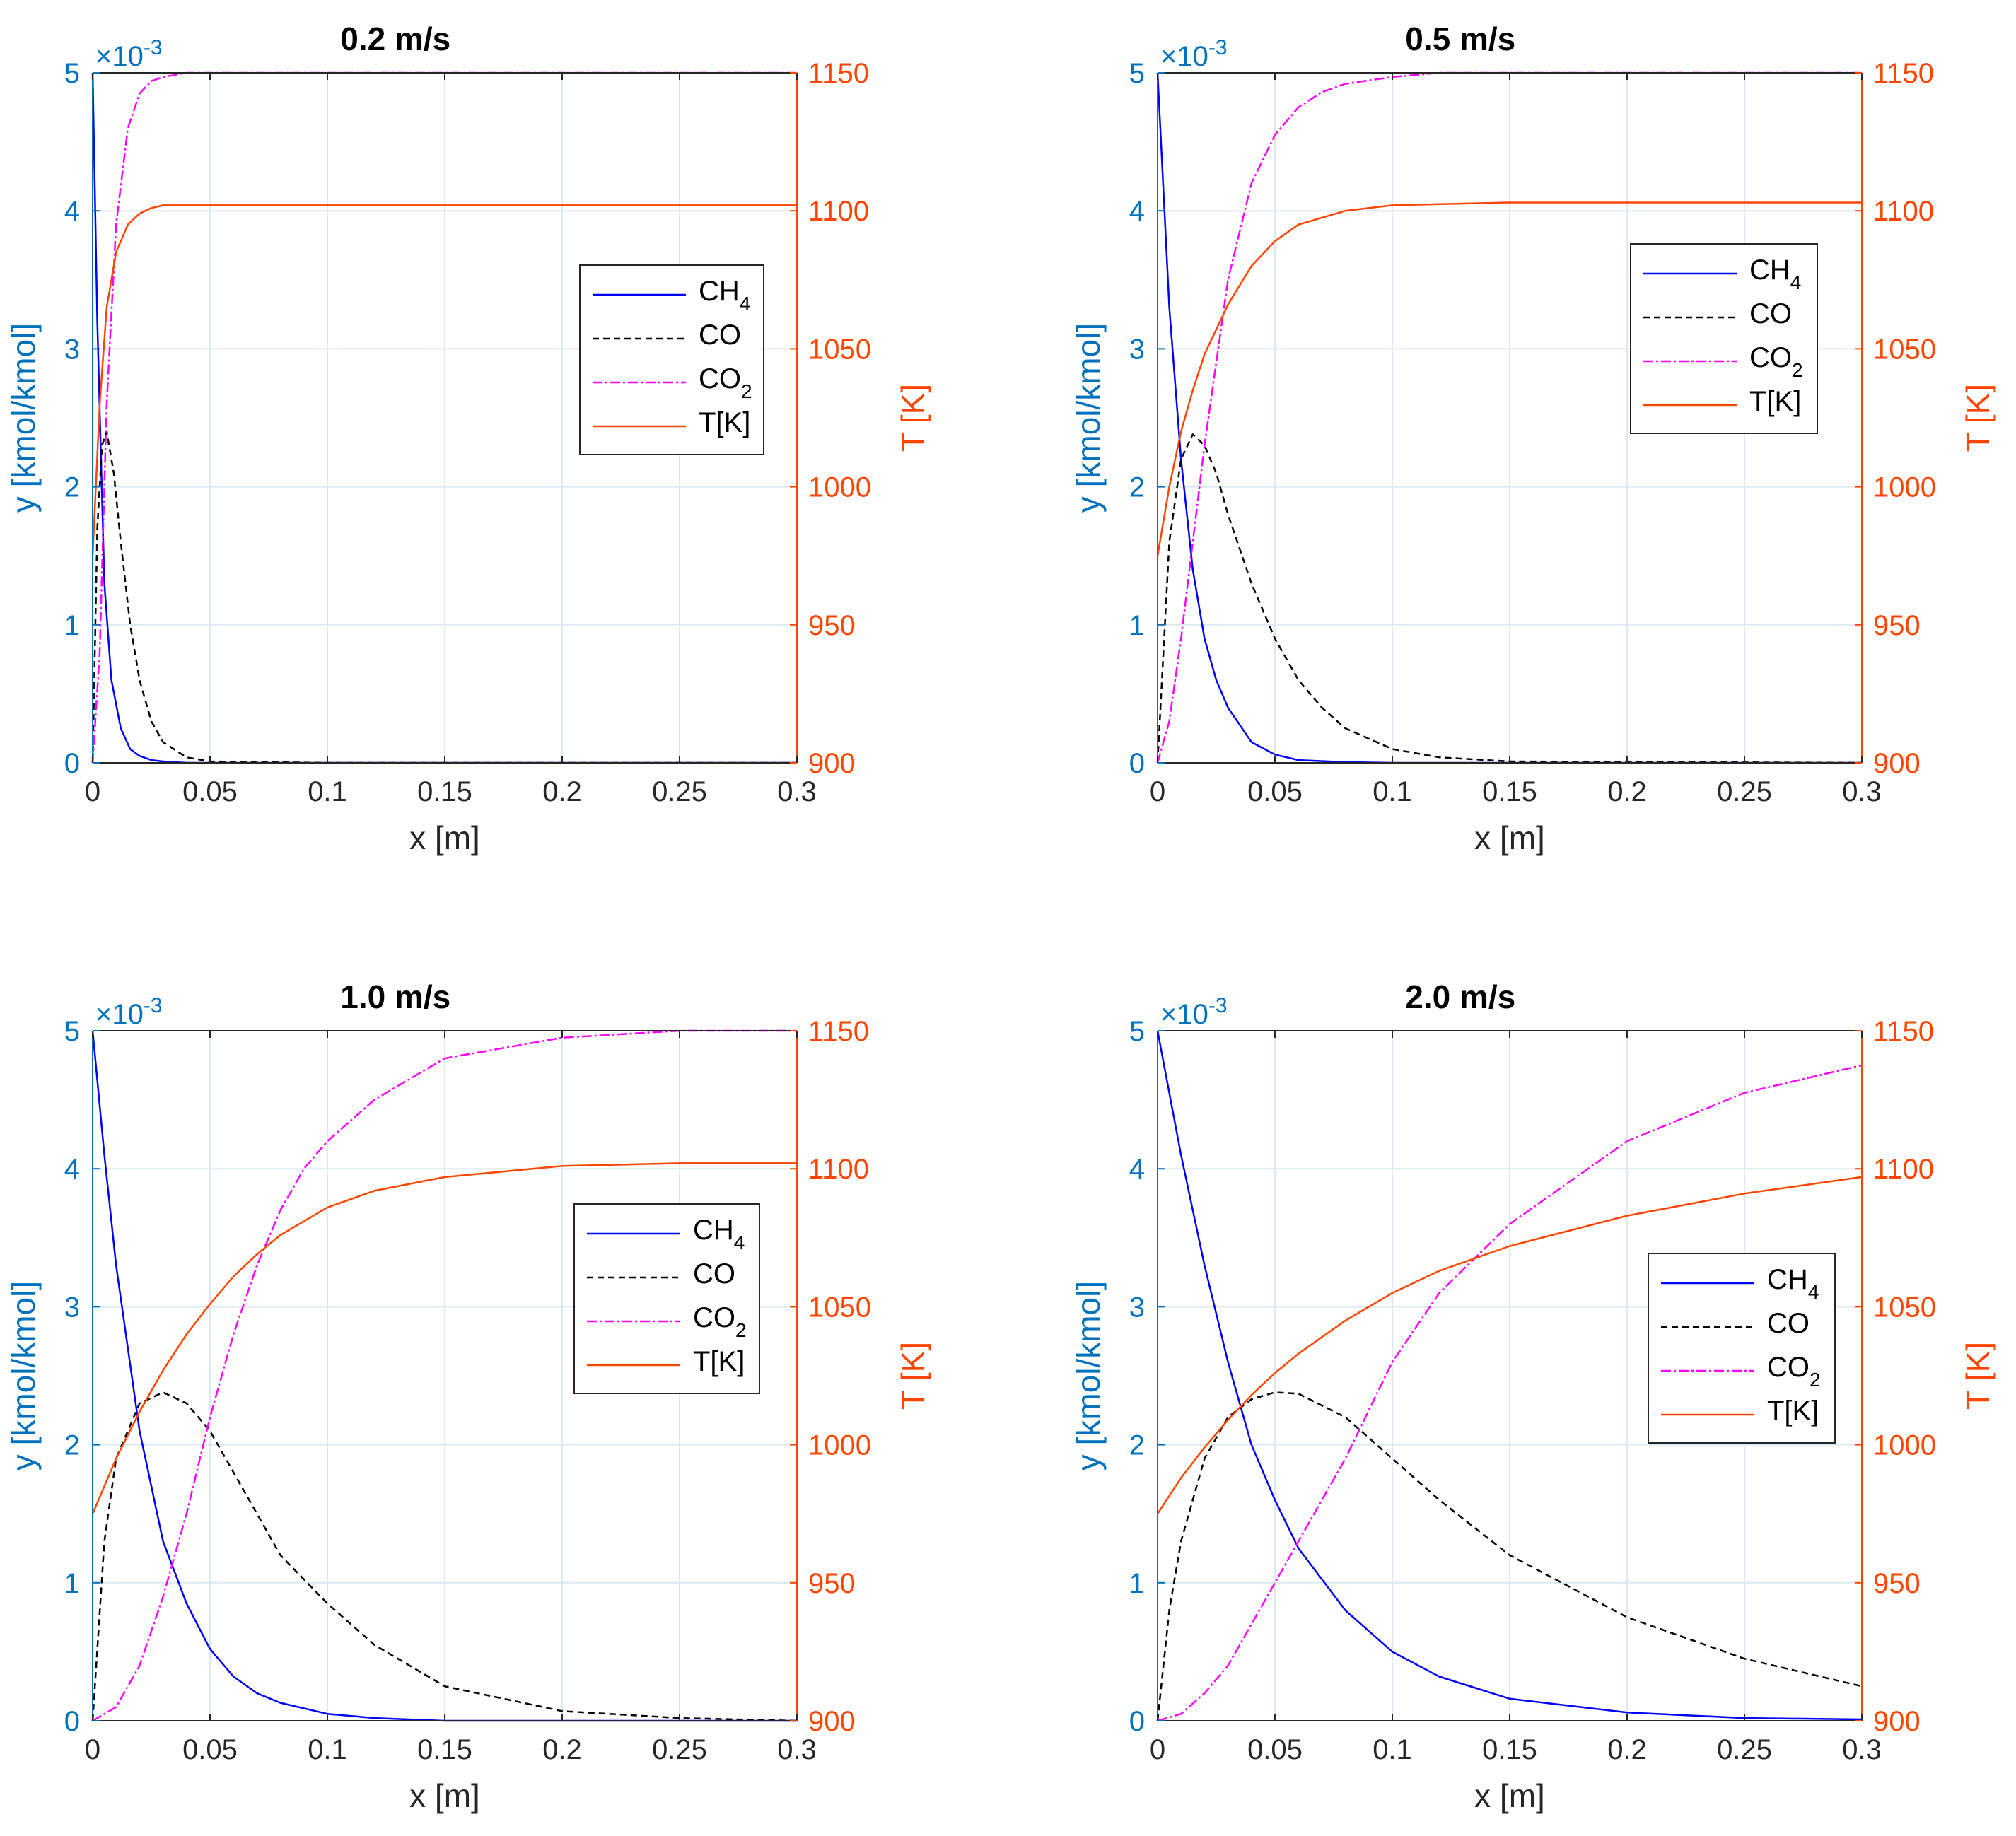 The image size is (2016, 1836). Describe the element at coordinates (395, 39) in the screenshot. I see `chart-title: 0.2 m/s` at that location.